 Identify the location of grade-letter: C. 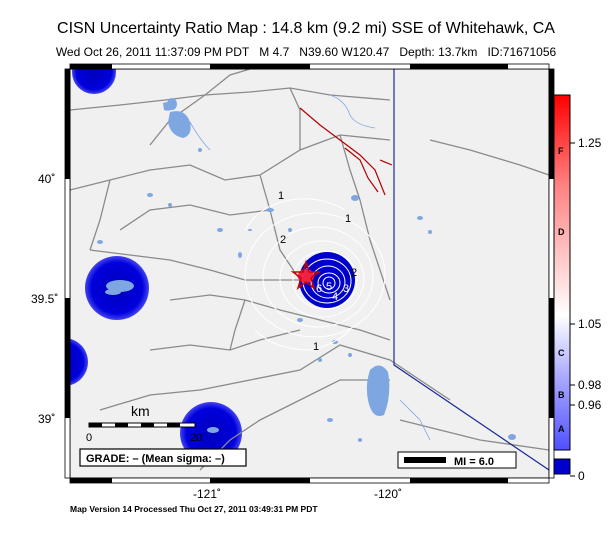
(561, 353).